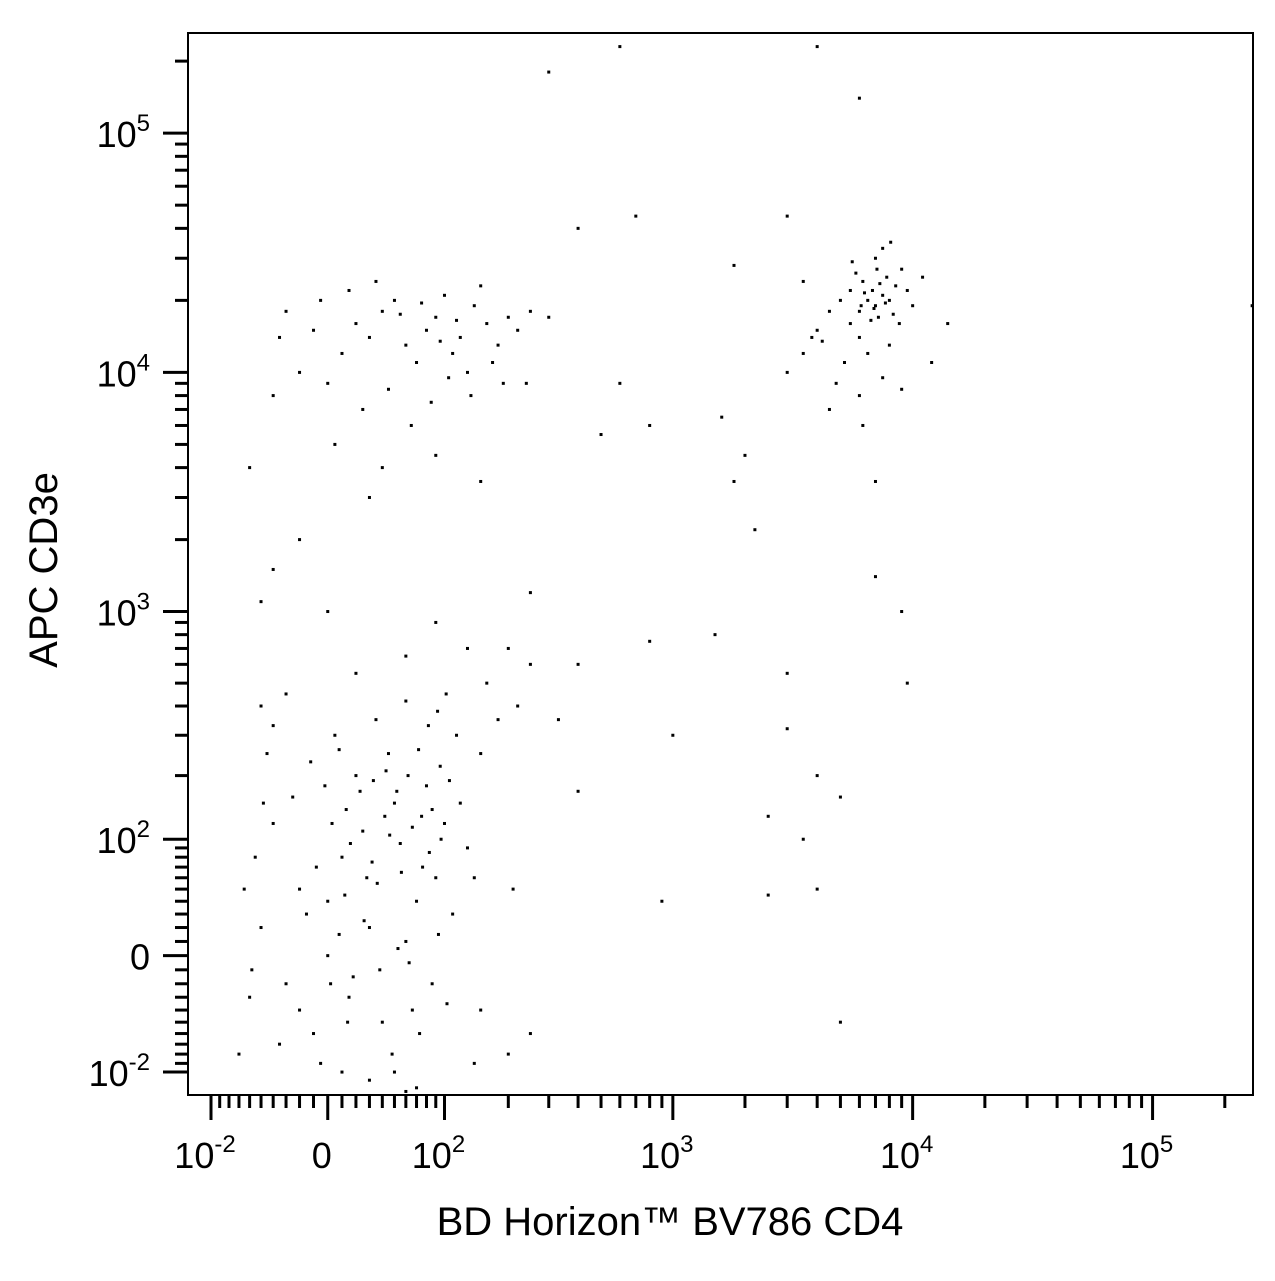 This screenshot has height=1281, width=1275. What do you see at coordinates (224, 1144) in the screenshot?
I see `tick-exponent: -2` at bounding box center [224, 1144].